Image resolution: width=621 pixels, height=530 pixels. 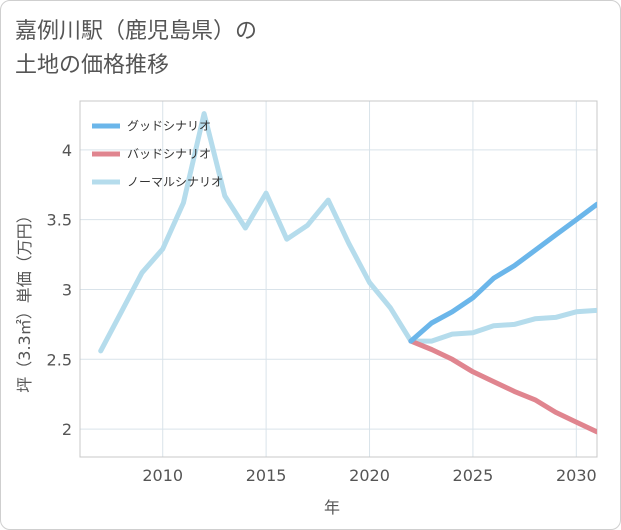 I want to click on y-tick-label: 2, so click(x=67, y=429).